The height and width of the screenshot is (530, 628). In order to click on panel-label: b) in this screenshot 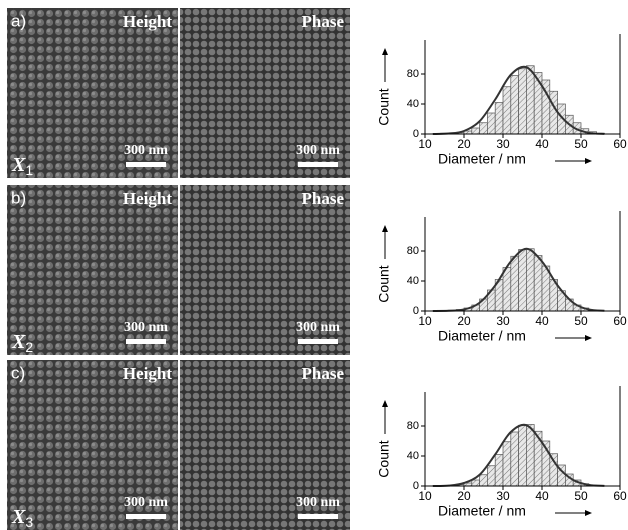, I will do `click(18, 197)`.